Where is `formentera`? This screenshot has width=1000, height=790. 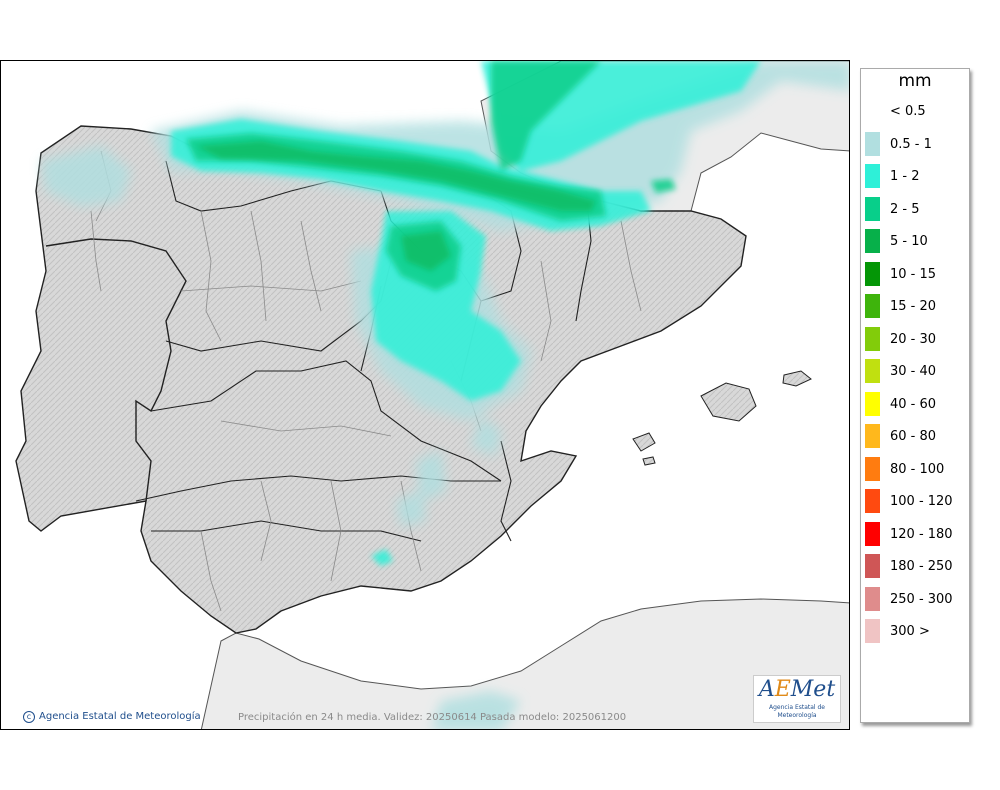
formentera is located at coordinates (649, 461).